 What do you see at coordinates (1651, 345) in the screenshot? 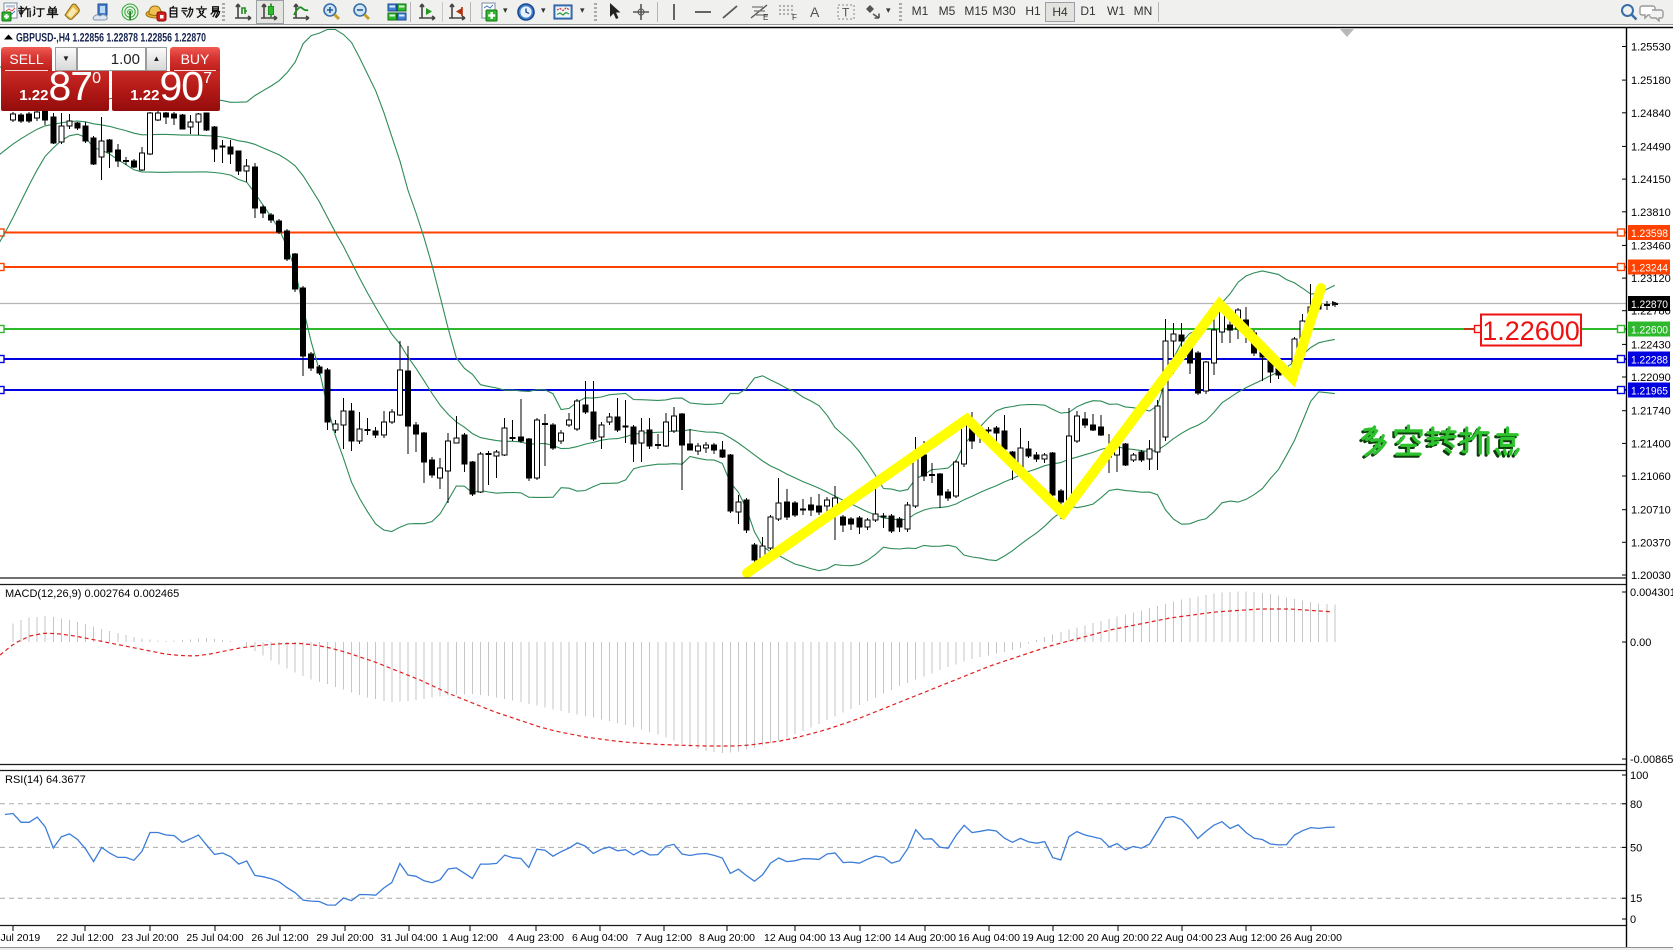
I see `svg-text: 1.22430` at bounding box center [1651, 345].